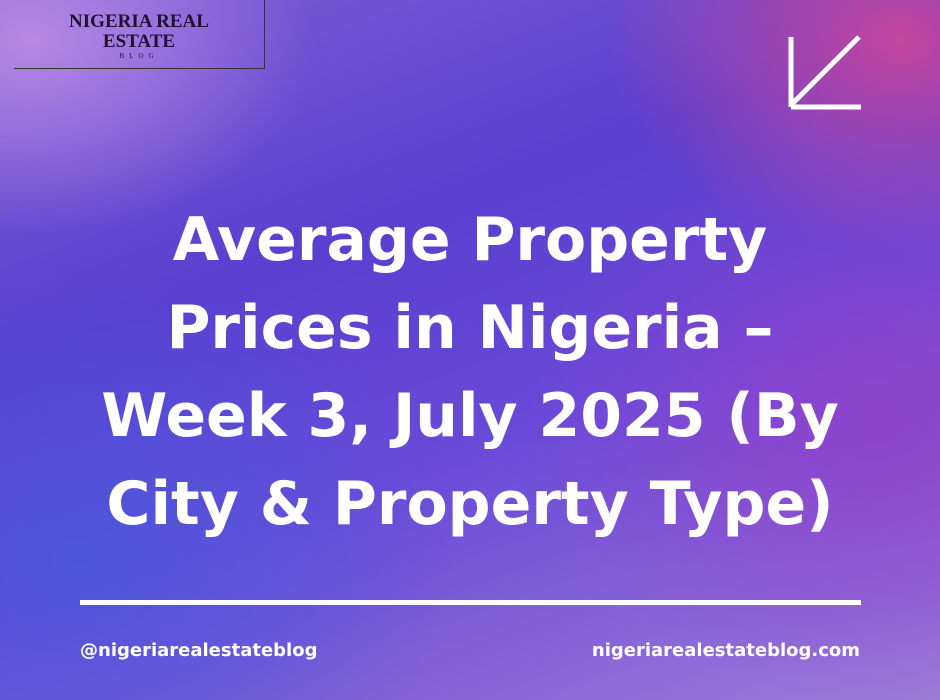 The image size is (940, 700). Describe the element at coordinates (470, 602) in the screenshot. I see `divider` at that location.